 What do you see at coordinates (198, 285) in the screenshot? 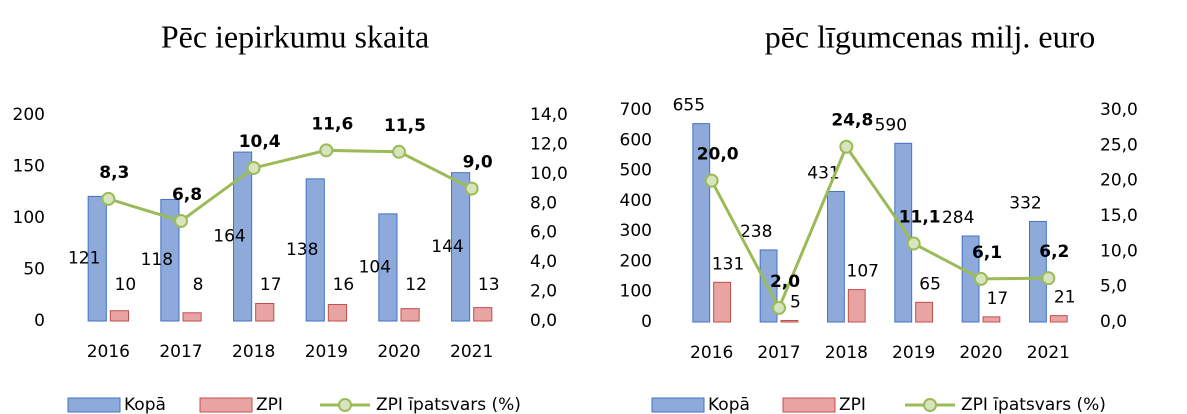
I see `bar-value-label: 8` at bounding box center [198, 285].